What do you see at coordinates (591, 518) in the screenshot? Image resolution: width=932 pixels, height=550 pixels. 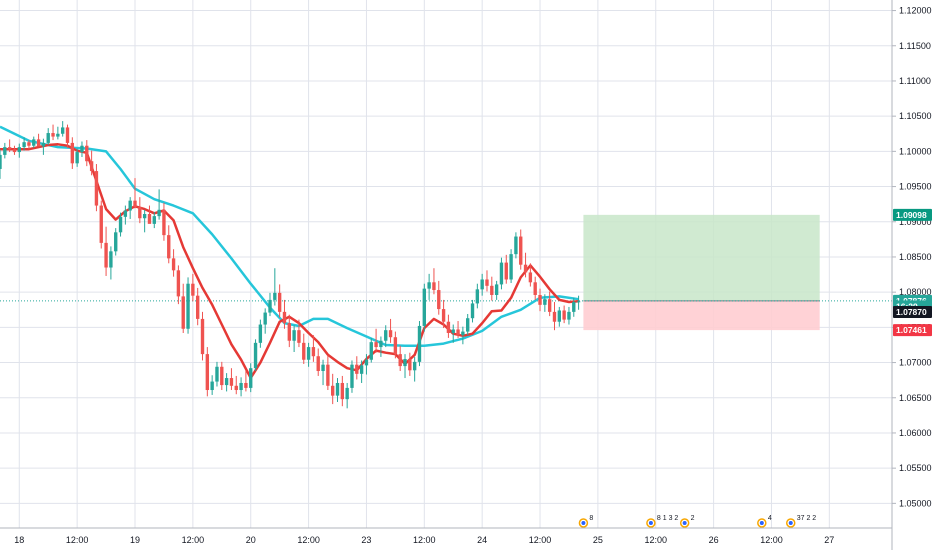 I see `event-count-label: 8` at bounding box center [591, 518].